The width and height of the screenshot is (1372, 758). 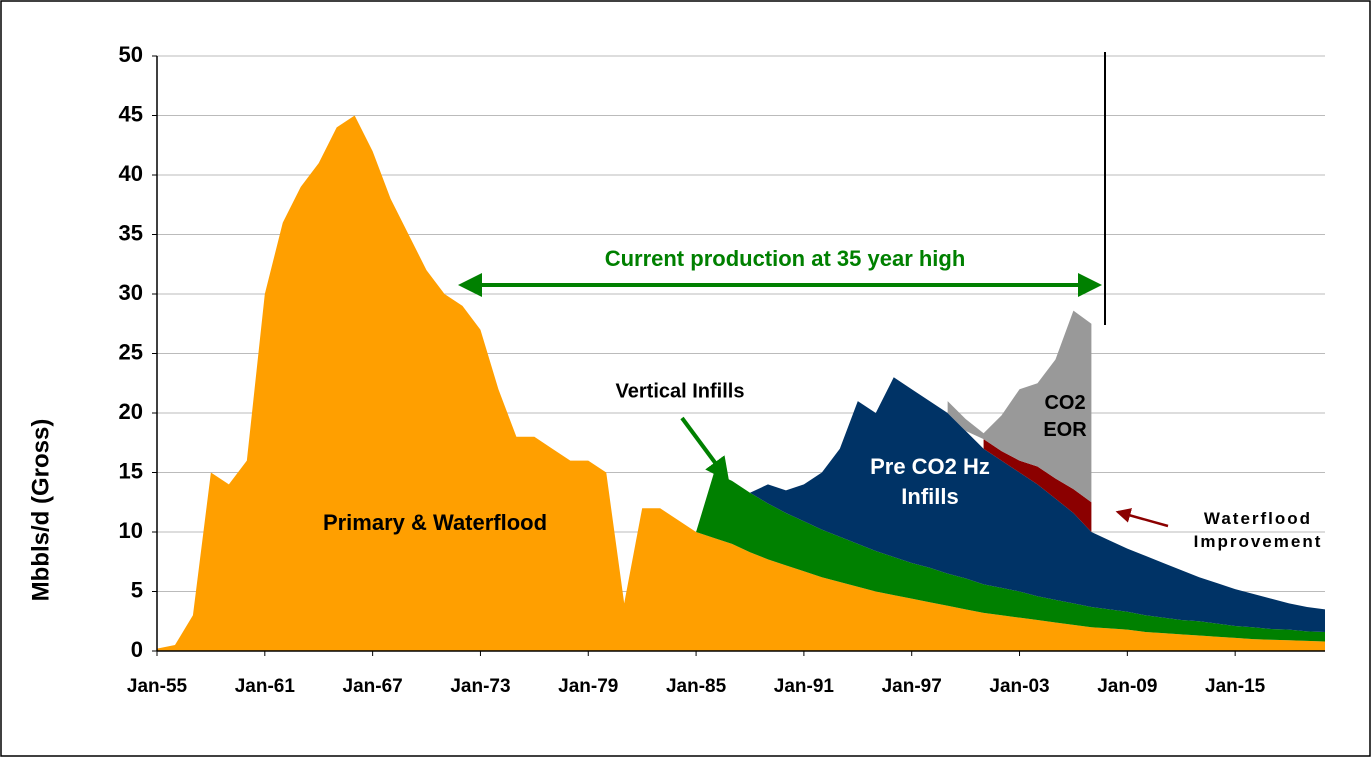 What do you see at coordinates (804, 686) in the screenshot?
I see `x-tick-label: Jan-91` at bounding box center [804, 686].